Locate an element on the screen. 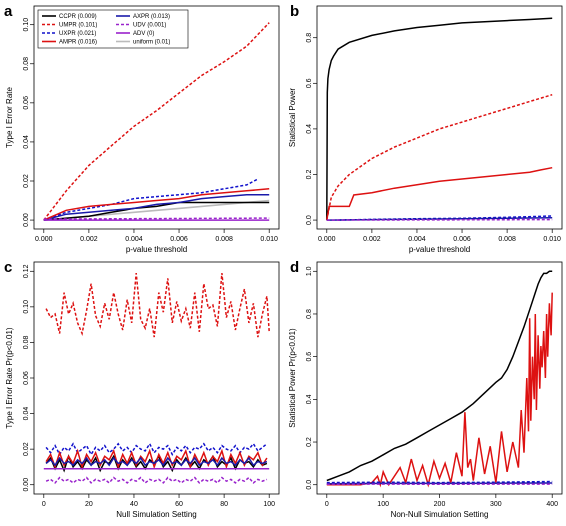  legend-label: AXPR (0.013) is located at coordinates (151, 17).